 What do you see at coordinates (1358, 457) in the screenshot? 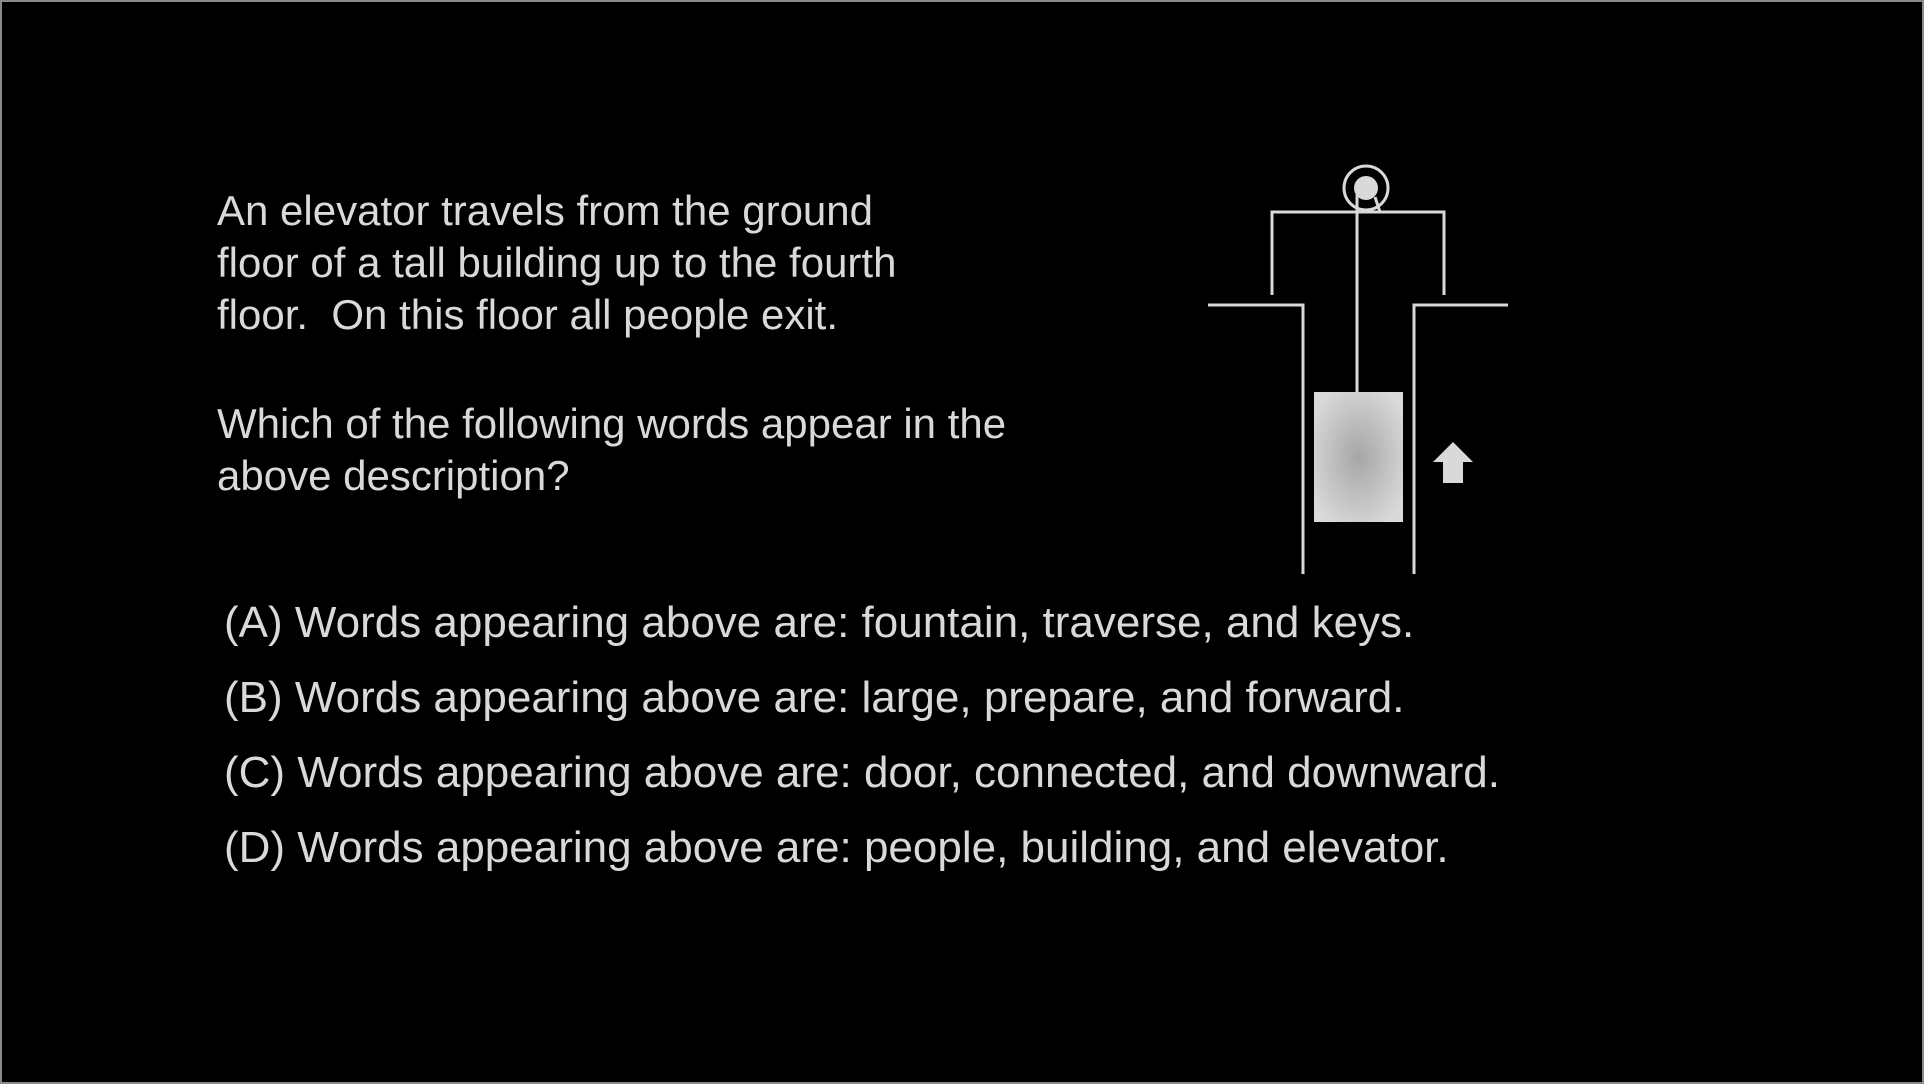
I see `elevator-car` at bounding box center [1358, 457].